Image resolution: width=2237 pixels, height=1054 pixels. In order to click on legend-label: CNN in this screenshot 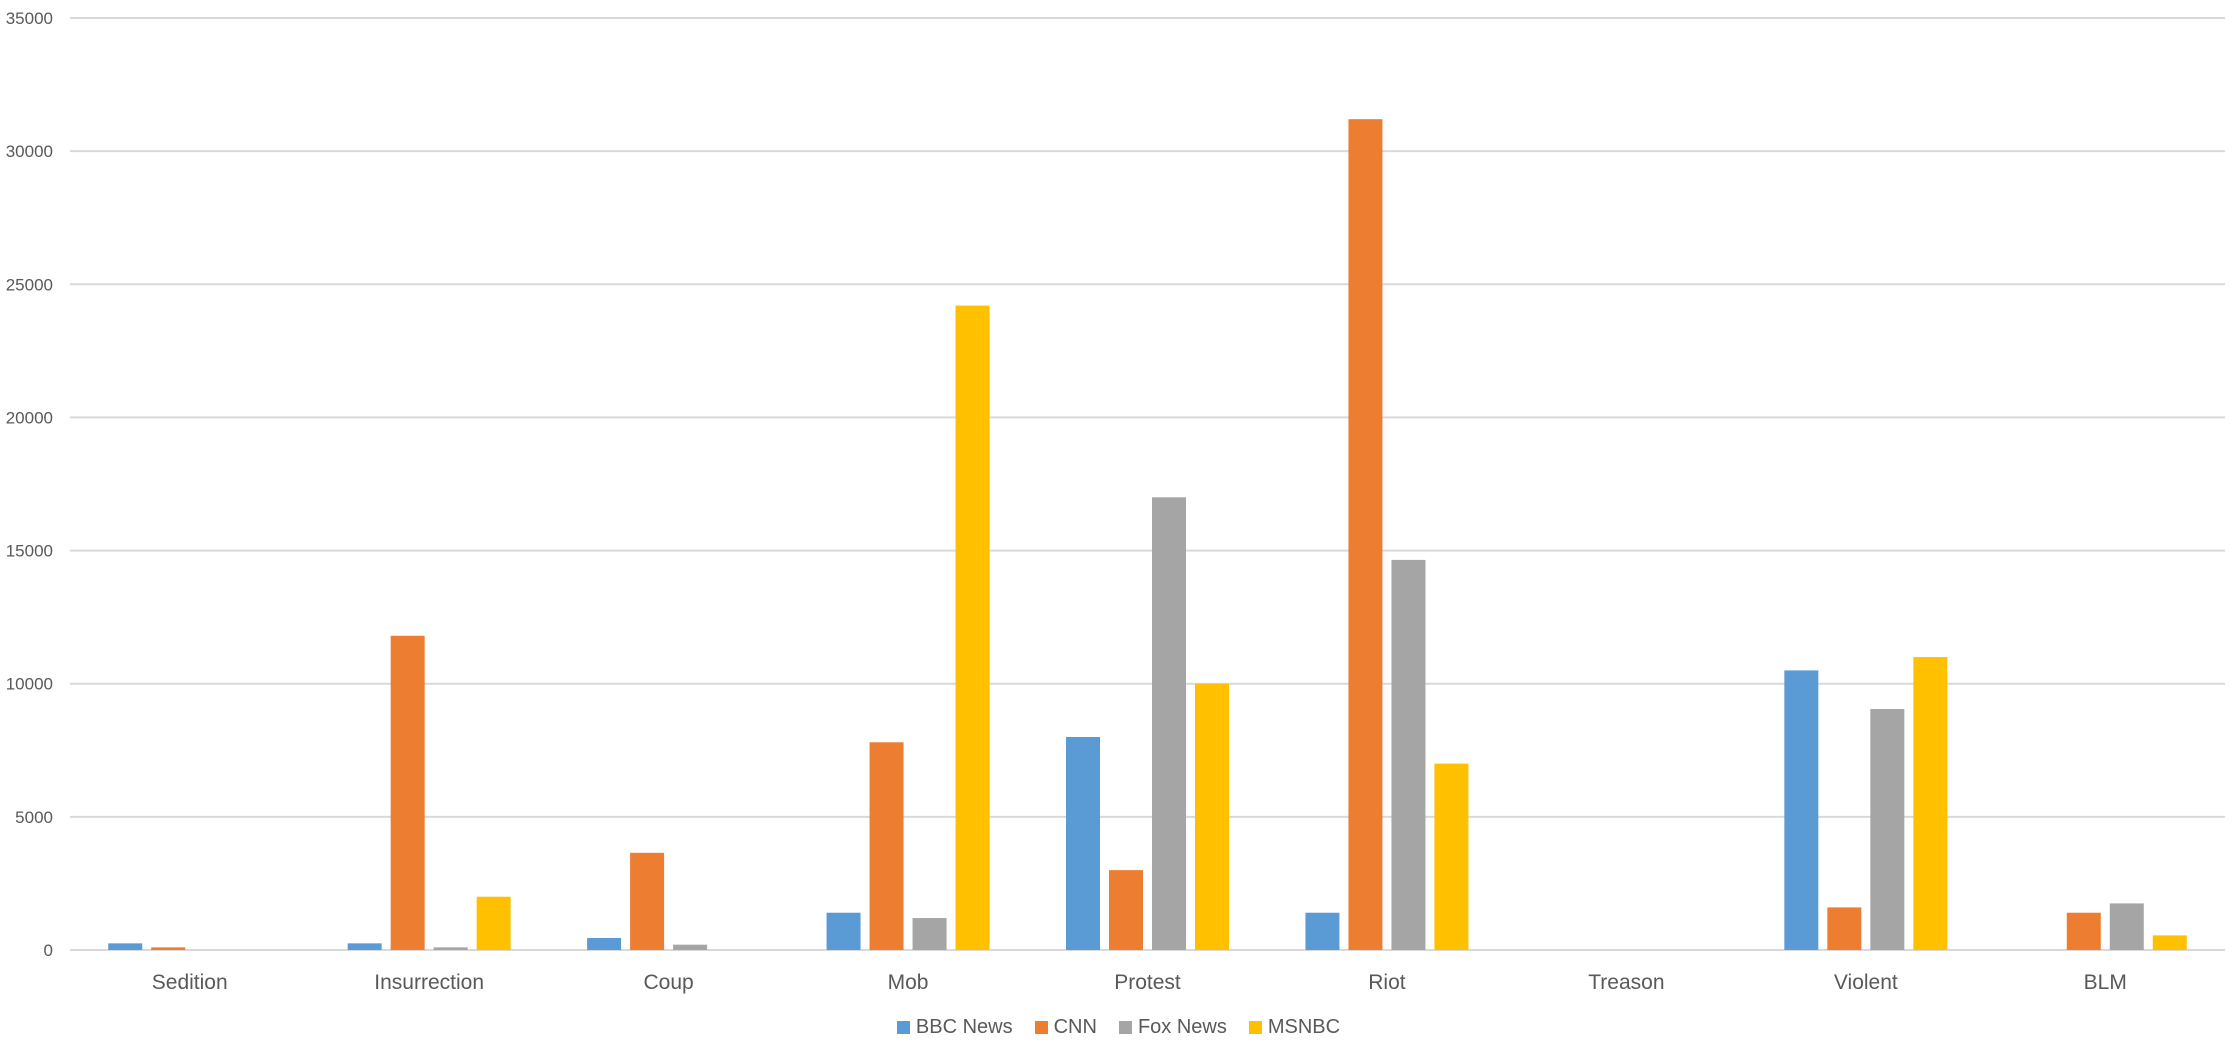, I will do `click(1075, 1027)`.